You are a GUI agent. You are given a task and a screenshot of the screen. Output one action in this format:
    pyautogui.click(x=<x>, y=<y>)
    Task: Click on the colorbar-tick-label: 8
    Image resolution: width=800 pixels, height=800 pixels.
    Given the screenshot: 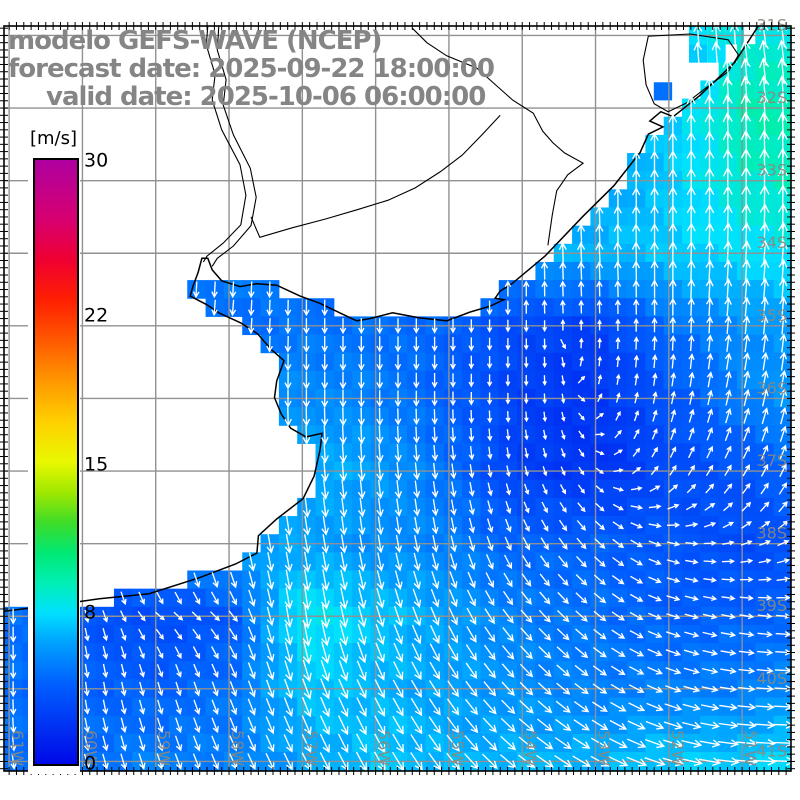 What is the action you would take?
    pyautogui.click(x=90, y=612)
    